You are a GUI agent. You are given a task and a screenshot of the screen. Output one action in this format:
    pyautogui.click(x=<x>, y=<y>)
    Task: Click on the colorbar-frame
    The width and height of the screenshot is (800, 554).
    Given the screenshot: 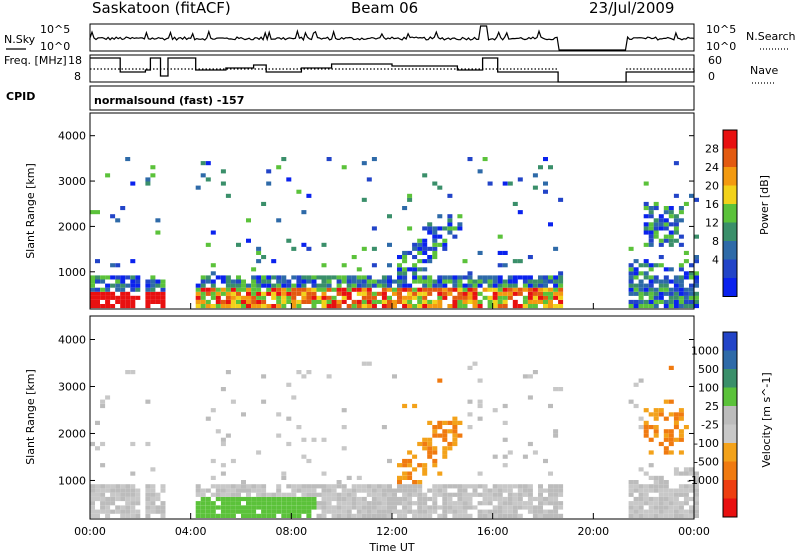 What is the action you would take?
    pyautogui.click(x=730, y=424)
    